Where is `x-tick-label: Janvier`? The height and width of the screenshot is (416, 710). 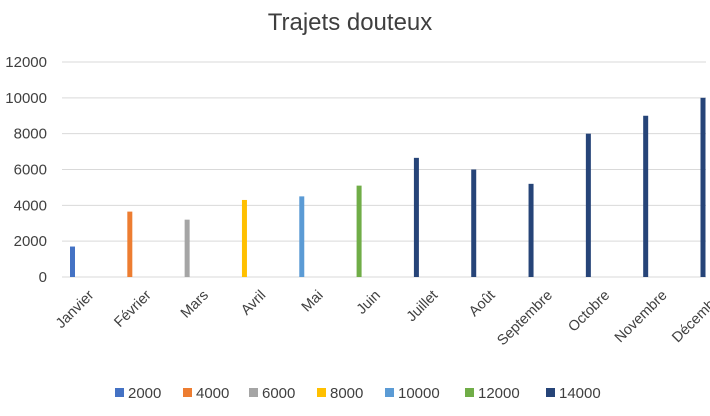 x-tick-label: Janvier is located at coordinates (75, 309).